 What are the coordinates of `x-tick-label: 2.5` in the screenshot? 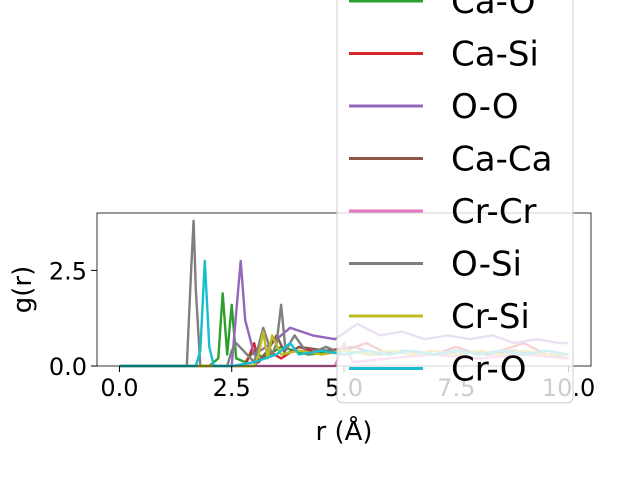 It's located at (232, 388).